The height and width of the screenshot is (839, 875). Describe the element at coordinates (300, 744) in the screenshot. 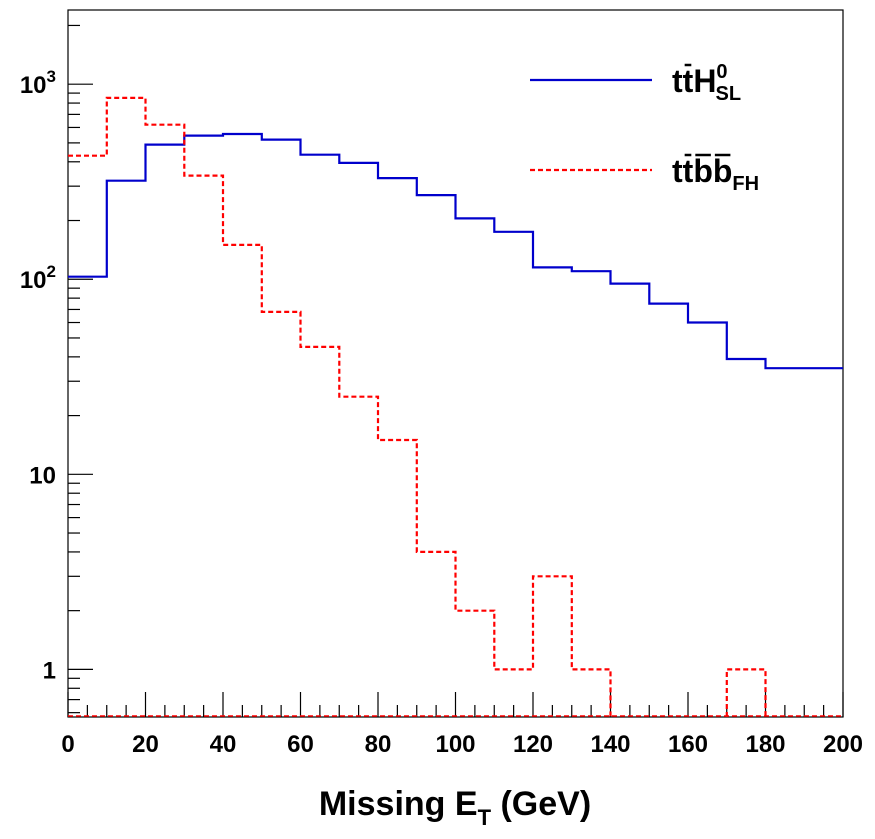

I see `x-tick-label: 60` at that location.